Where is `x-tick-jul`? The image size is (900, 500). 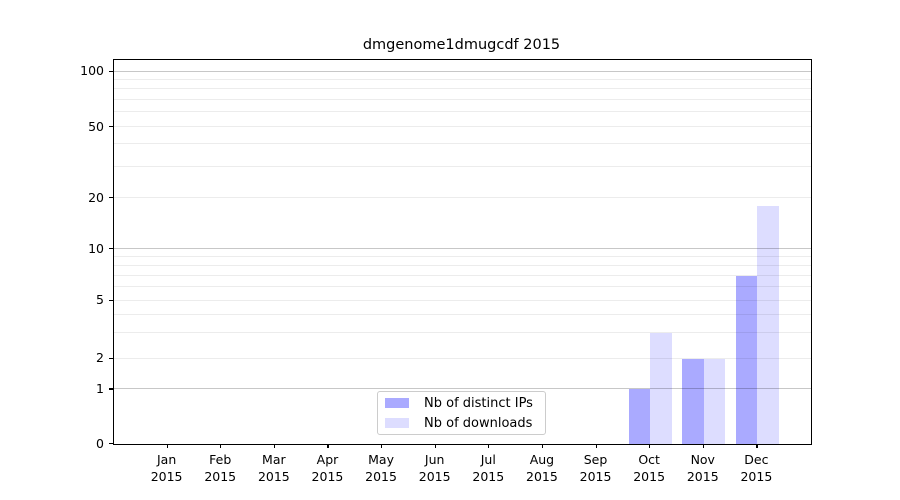 x-tick-jul is located at coordinates (489, 446).